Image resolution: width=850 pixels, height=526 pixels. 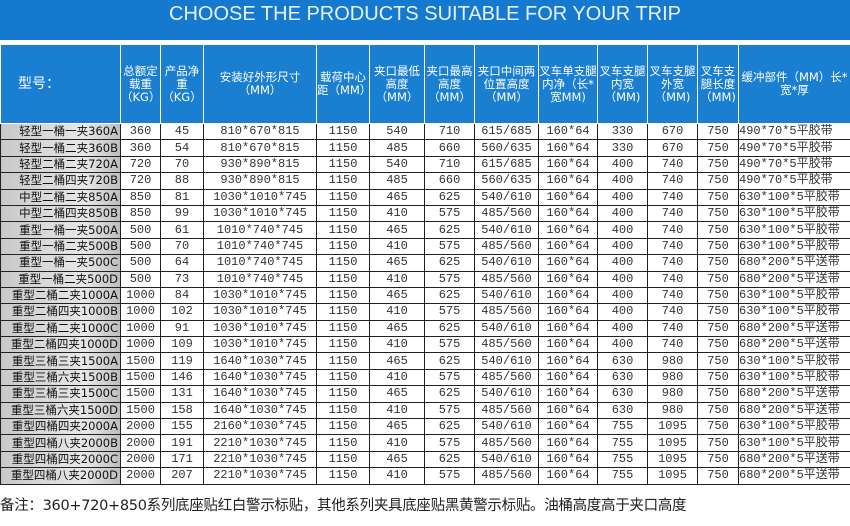 I want to click on model-name: 重型二桶二夹1000A, so click(x=64, y=295).